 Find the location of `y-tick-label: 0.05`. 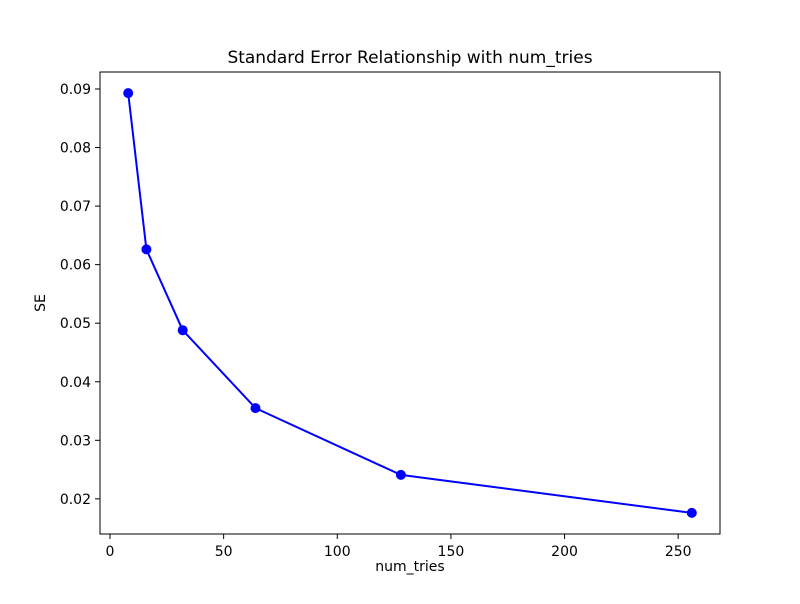

y-tick-label: 0.05 is located at coordinates (75, 324).